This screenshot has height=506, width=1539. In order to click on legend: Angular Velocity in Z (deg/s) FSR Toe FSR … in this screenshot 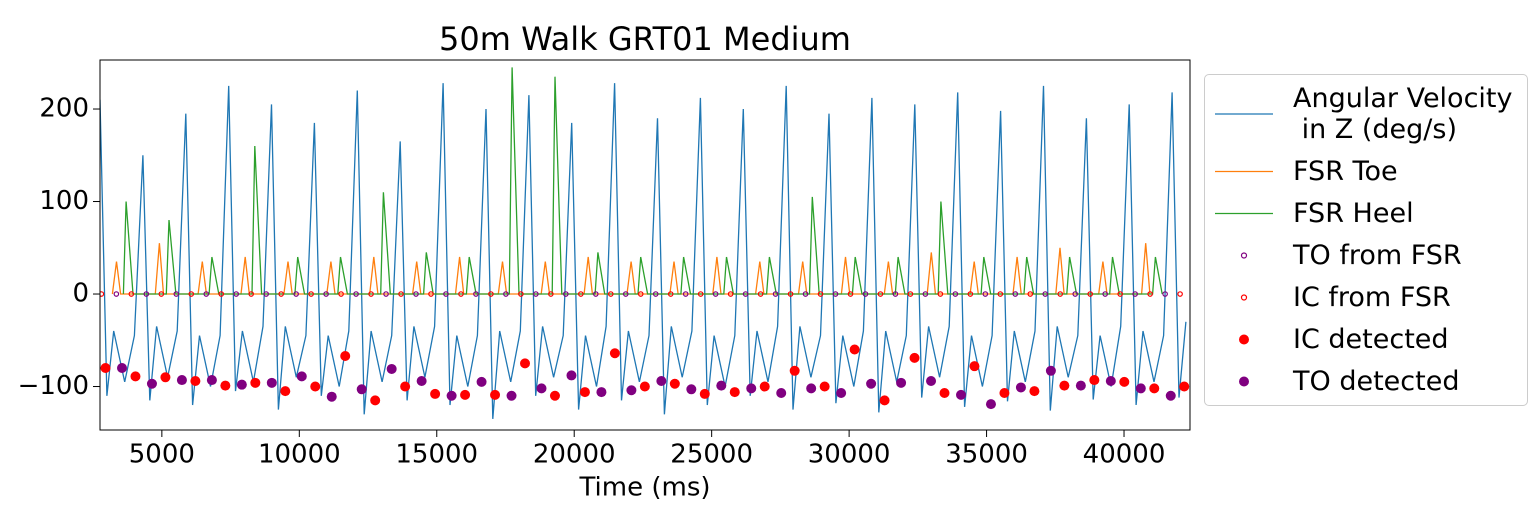, I will do `click(1366, 240)`.